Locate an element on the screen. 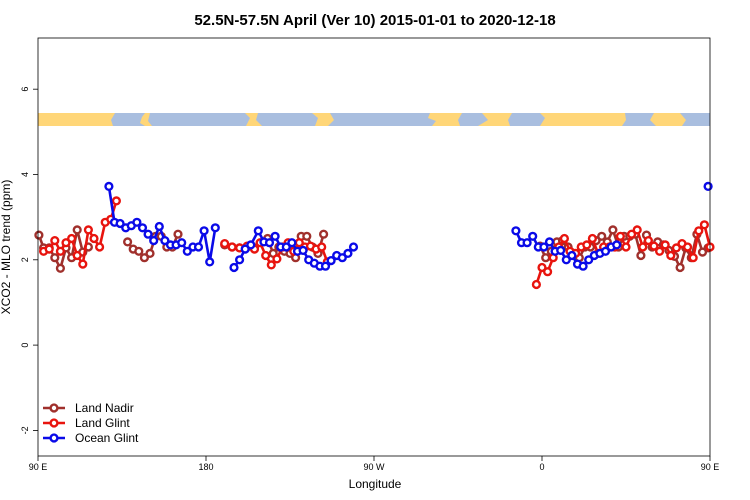  y-tick-label: -2 is located at coordinates (25, 430).